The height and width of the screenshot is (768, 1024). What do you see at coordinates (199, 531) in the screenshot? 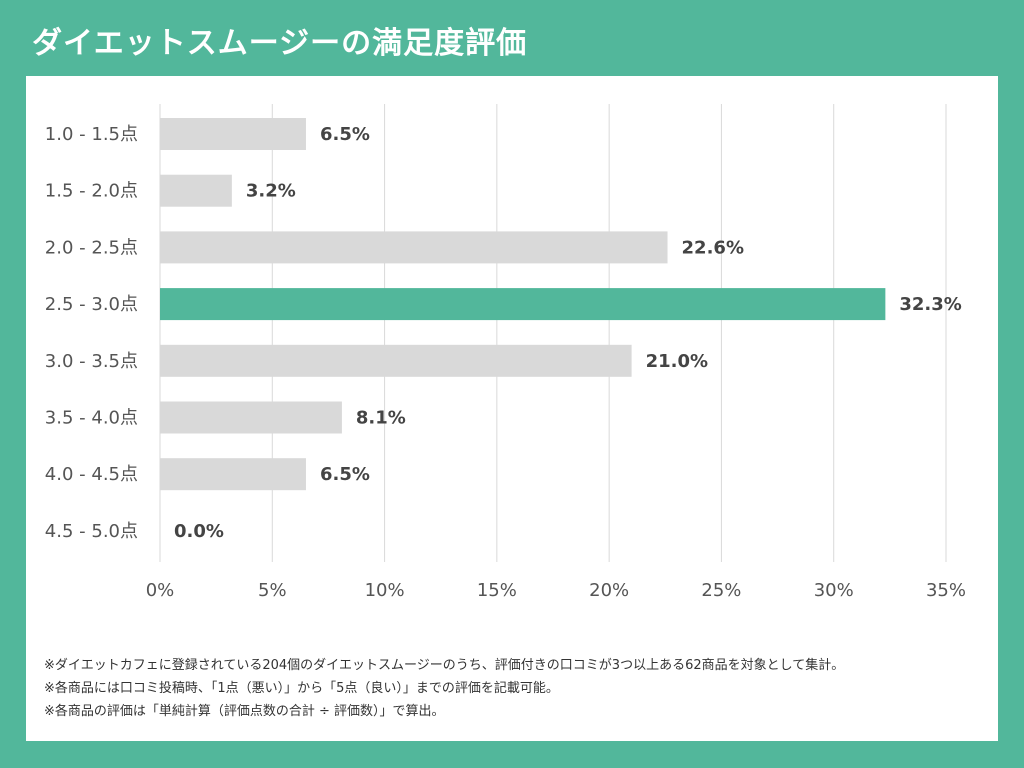
I see `data-label: 0.0%` at bounding box center [199, 531].